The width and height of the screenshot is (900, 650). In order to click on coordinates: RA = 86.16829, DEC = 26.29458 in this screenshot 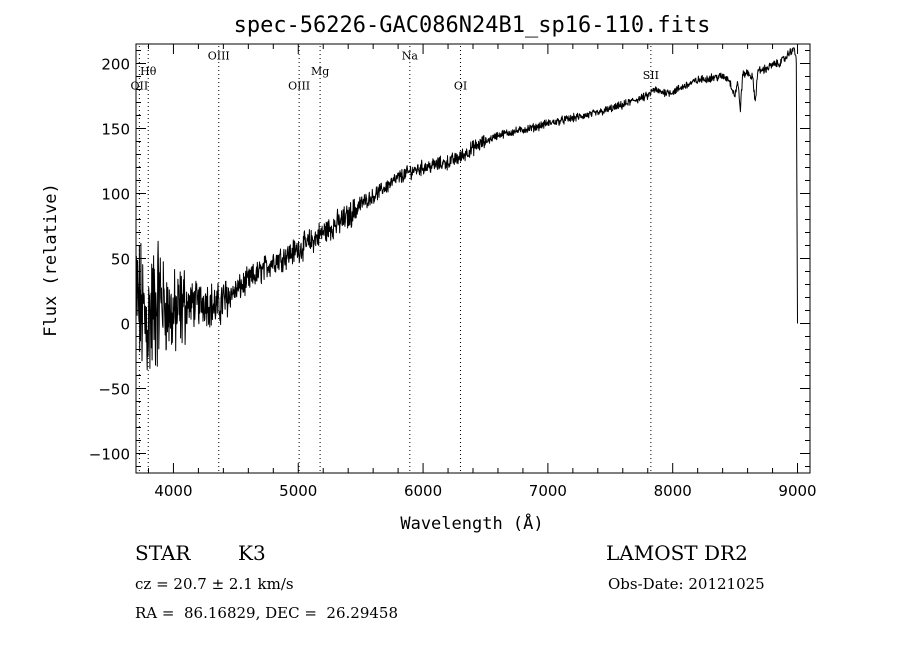, I will do `click(267, 613)`.